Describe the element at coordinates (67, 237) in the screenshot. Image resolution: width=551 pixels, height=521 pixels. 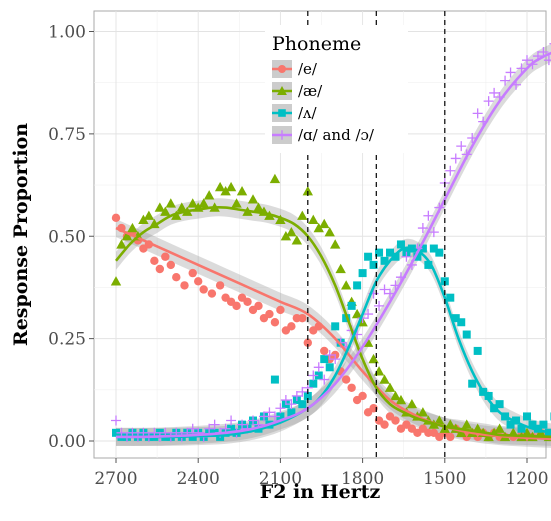
I see `y-tick-label: 0.50` at that location.